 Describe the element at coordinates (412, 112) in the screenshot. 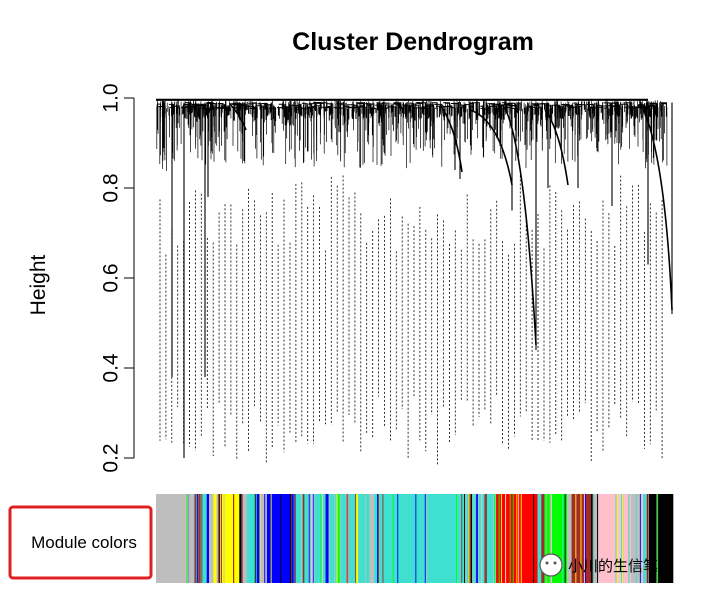

I see `dendrogram-branches` at that location.